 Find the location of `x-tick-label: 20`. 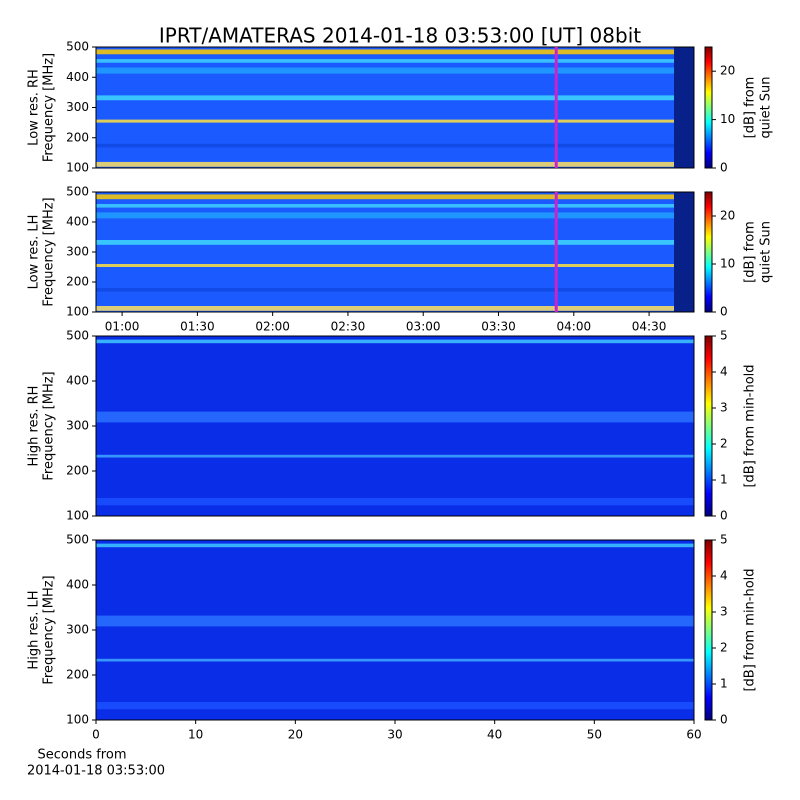

x-tick-label: 20 is located at coordinates (295, 735).